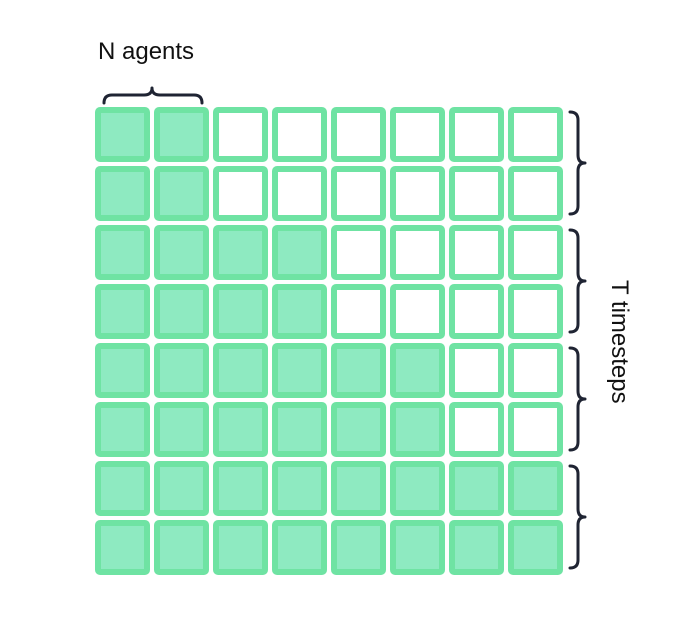 This screenshot has width=678, height=624. Describe the element at coordinates (153, 95) in the screenshot. I see `agents-brace` at that location.